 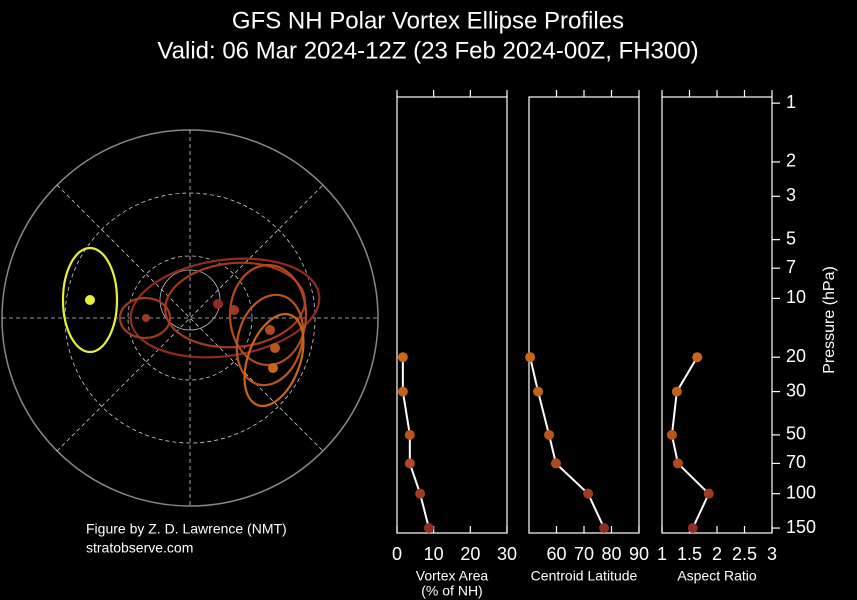 I want to click on x-tick-label: 2.5, so click(x=744, y=554).